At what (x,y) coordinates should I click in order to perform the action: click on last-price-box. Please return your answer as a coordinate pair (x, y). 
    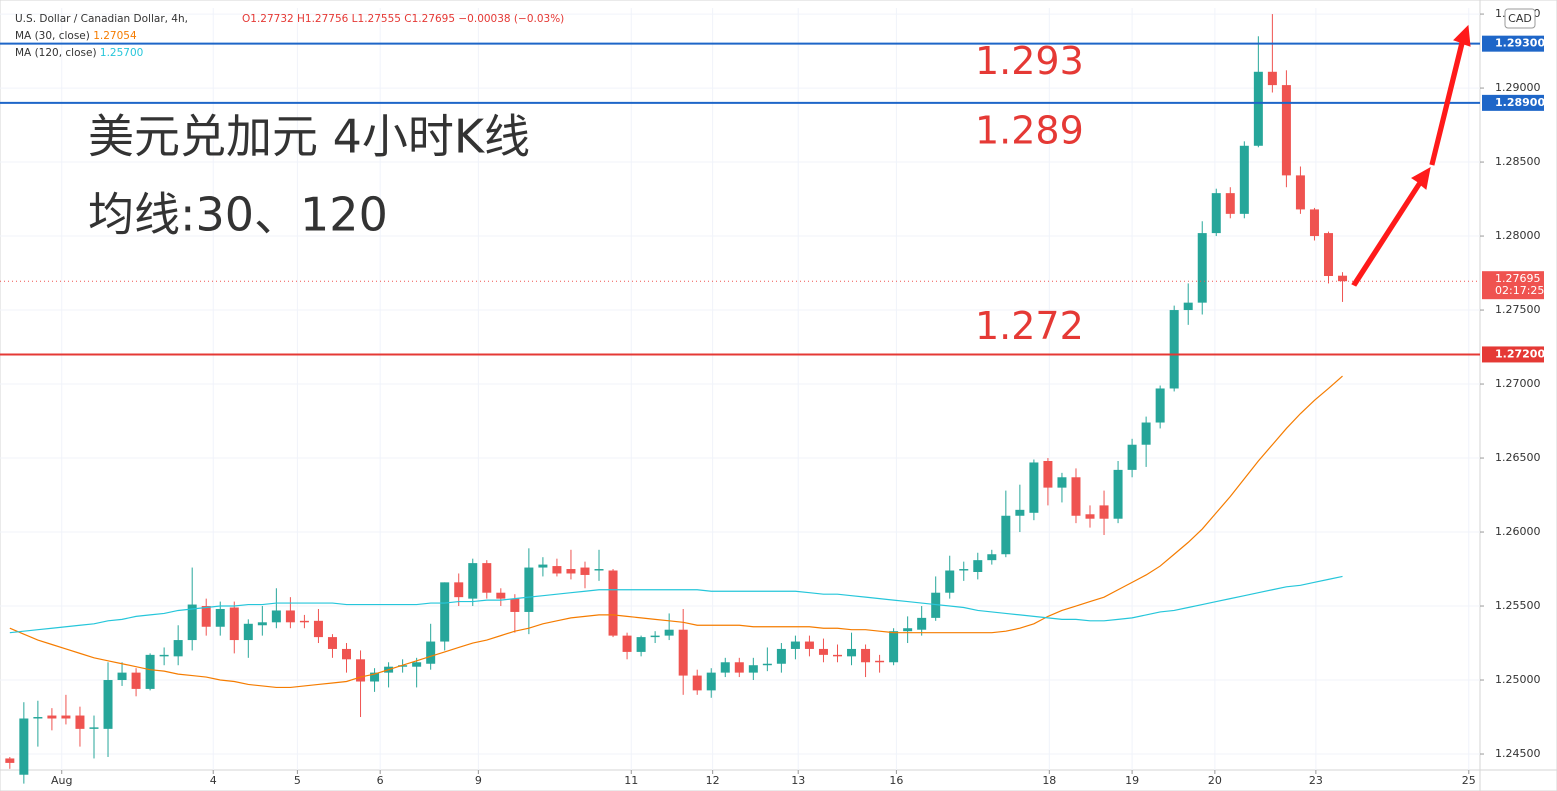
    Looking at the image, I should click on (1513, 285).